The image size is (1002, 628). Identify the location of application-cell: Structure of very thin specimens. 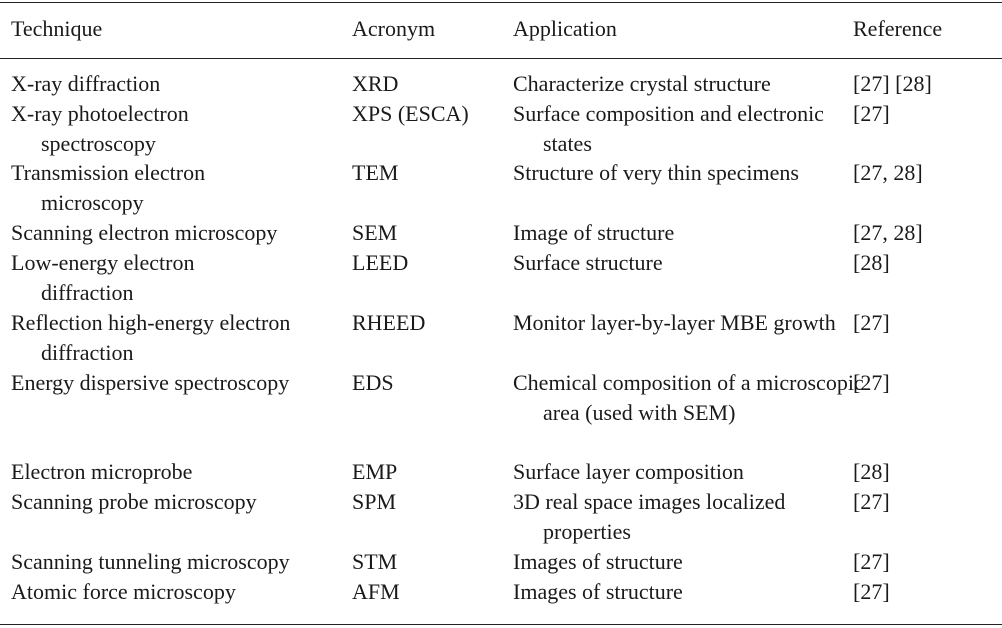
(656, 172).